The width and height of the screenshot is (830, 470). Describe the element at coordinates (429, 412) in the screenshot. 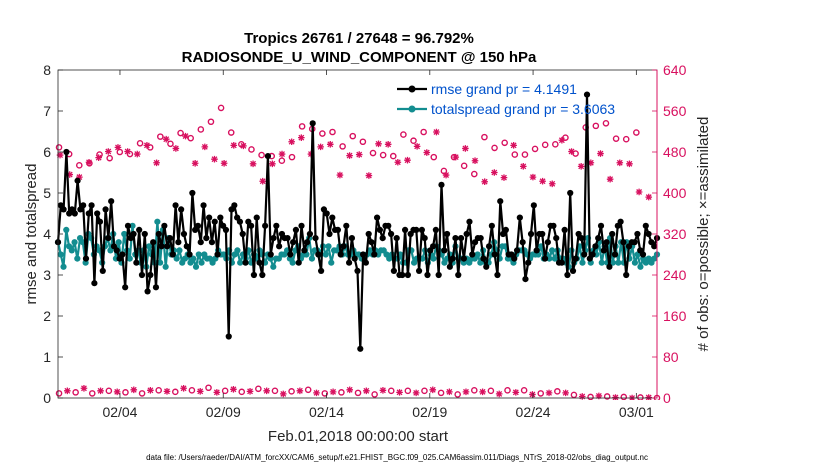

I see `x-tick-label: 02/19` at that location.